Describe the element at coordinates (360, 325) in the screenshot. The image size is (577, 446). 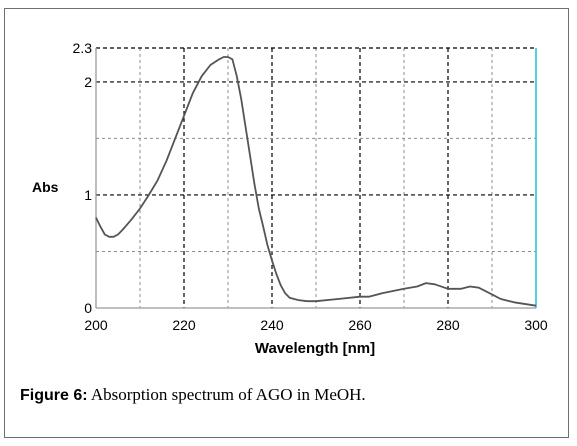
I see `x-tick-label: 260` at that location.